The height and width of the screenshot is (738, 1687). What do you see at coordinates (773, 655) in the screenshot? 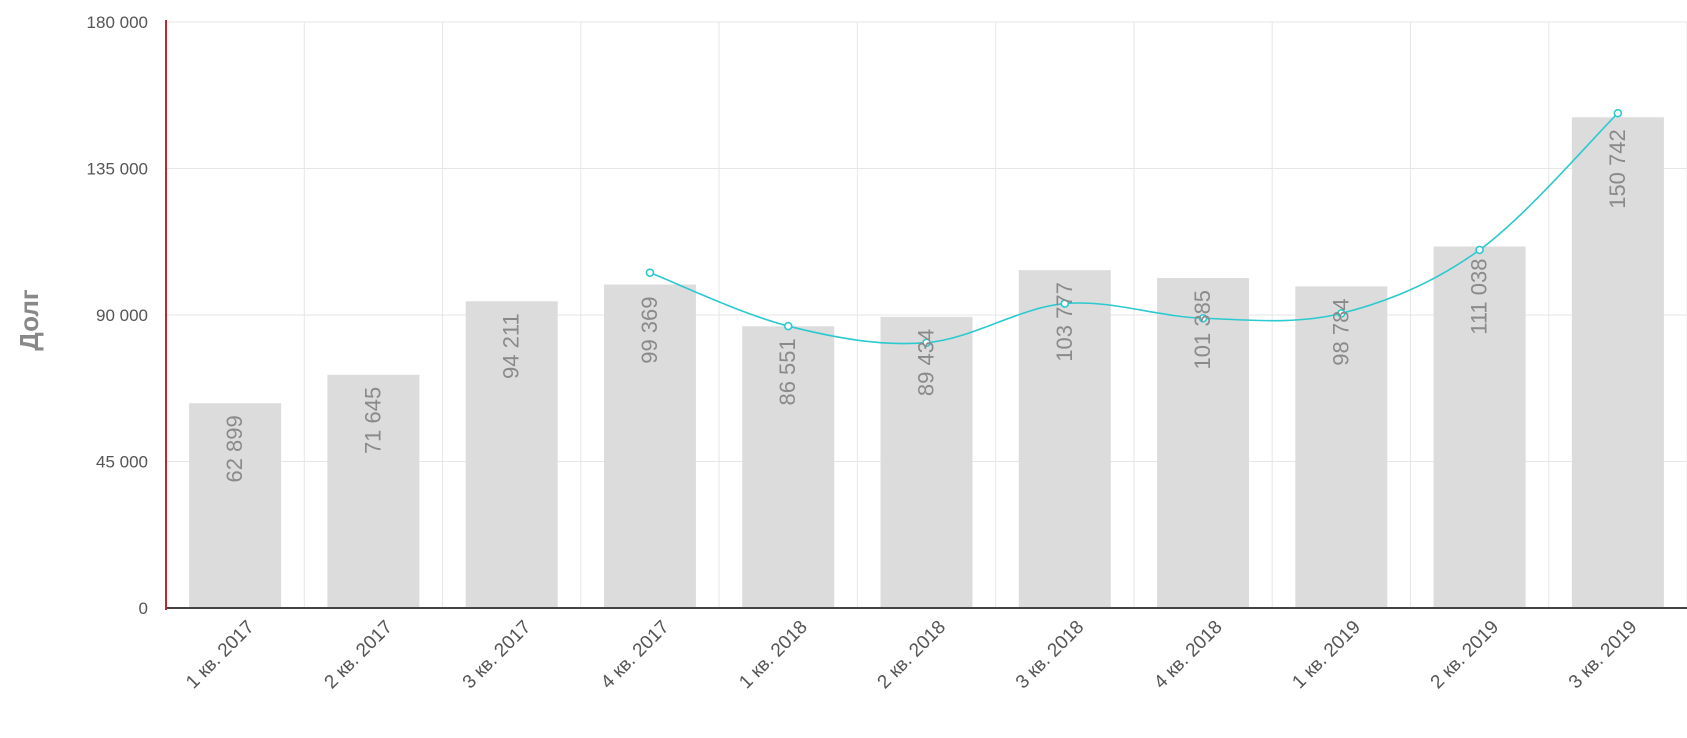
I see `x-tick-label: 1 кв. 2018` at bounding box center [773, 655].